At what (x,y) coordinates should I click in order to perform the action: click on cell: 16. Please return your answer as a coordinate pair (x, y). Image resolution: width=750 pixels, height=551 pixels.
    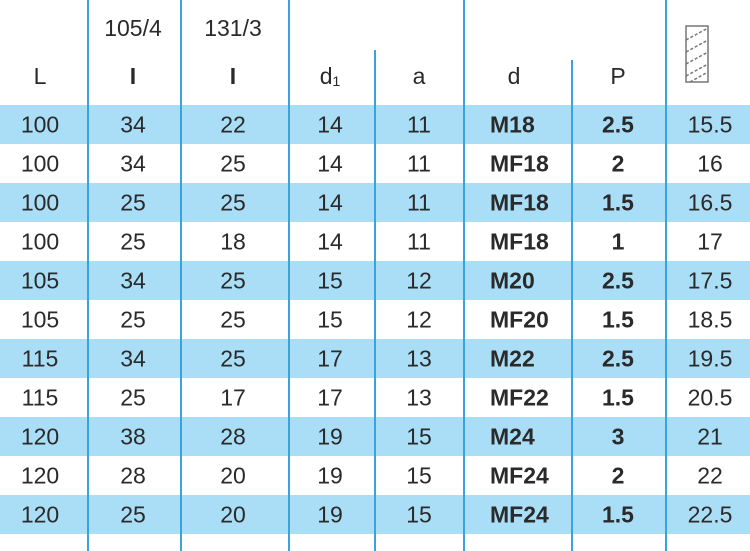
    Looking at the image, I should click on (710, 164).